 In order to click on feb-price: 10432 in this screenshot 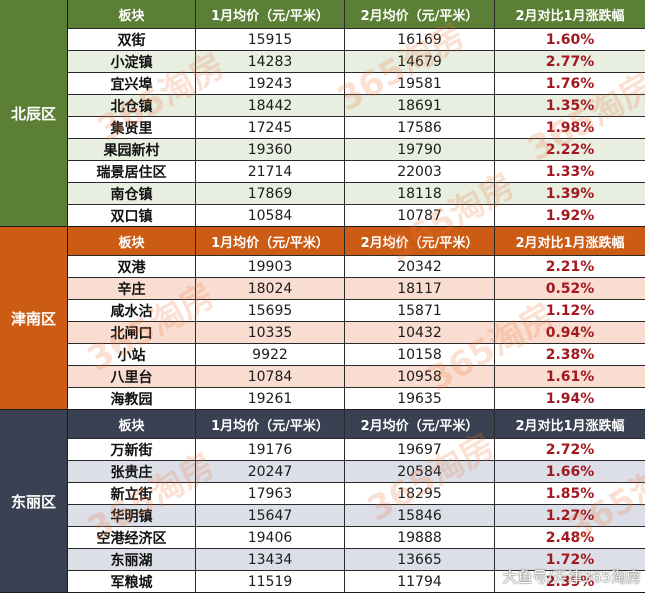, I will do `click(420, 332)`.